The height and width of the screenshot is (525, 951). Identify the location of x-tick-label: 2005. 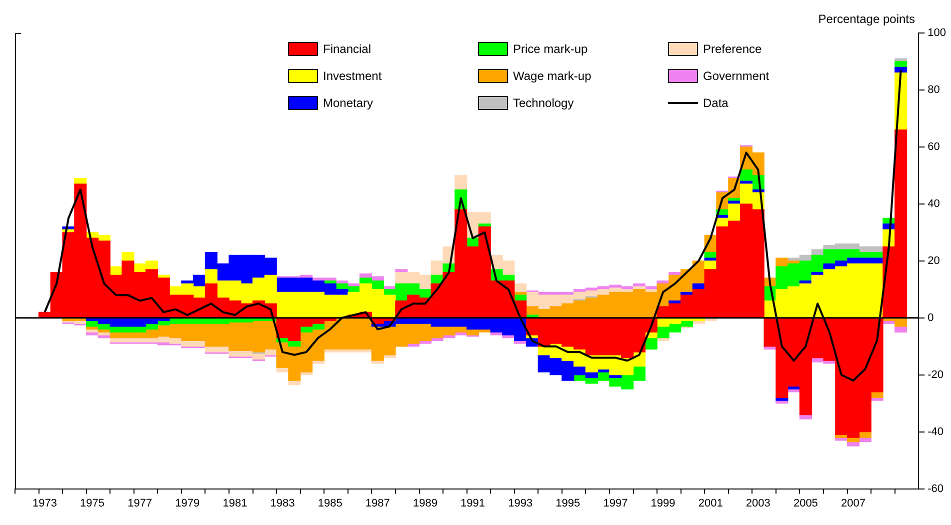
(805, 503).